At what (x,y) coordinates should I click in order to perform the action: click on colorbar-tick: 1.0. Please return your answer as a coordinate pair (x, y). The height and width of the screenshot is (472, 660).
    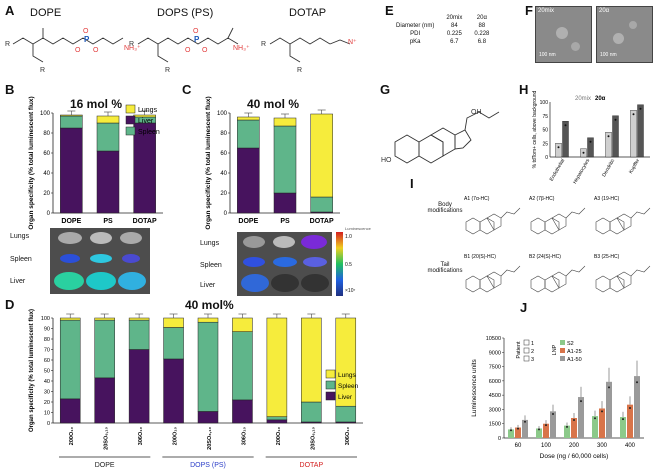
    Looking at the image, I should click on (348, 237).